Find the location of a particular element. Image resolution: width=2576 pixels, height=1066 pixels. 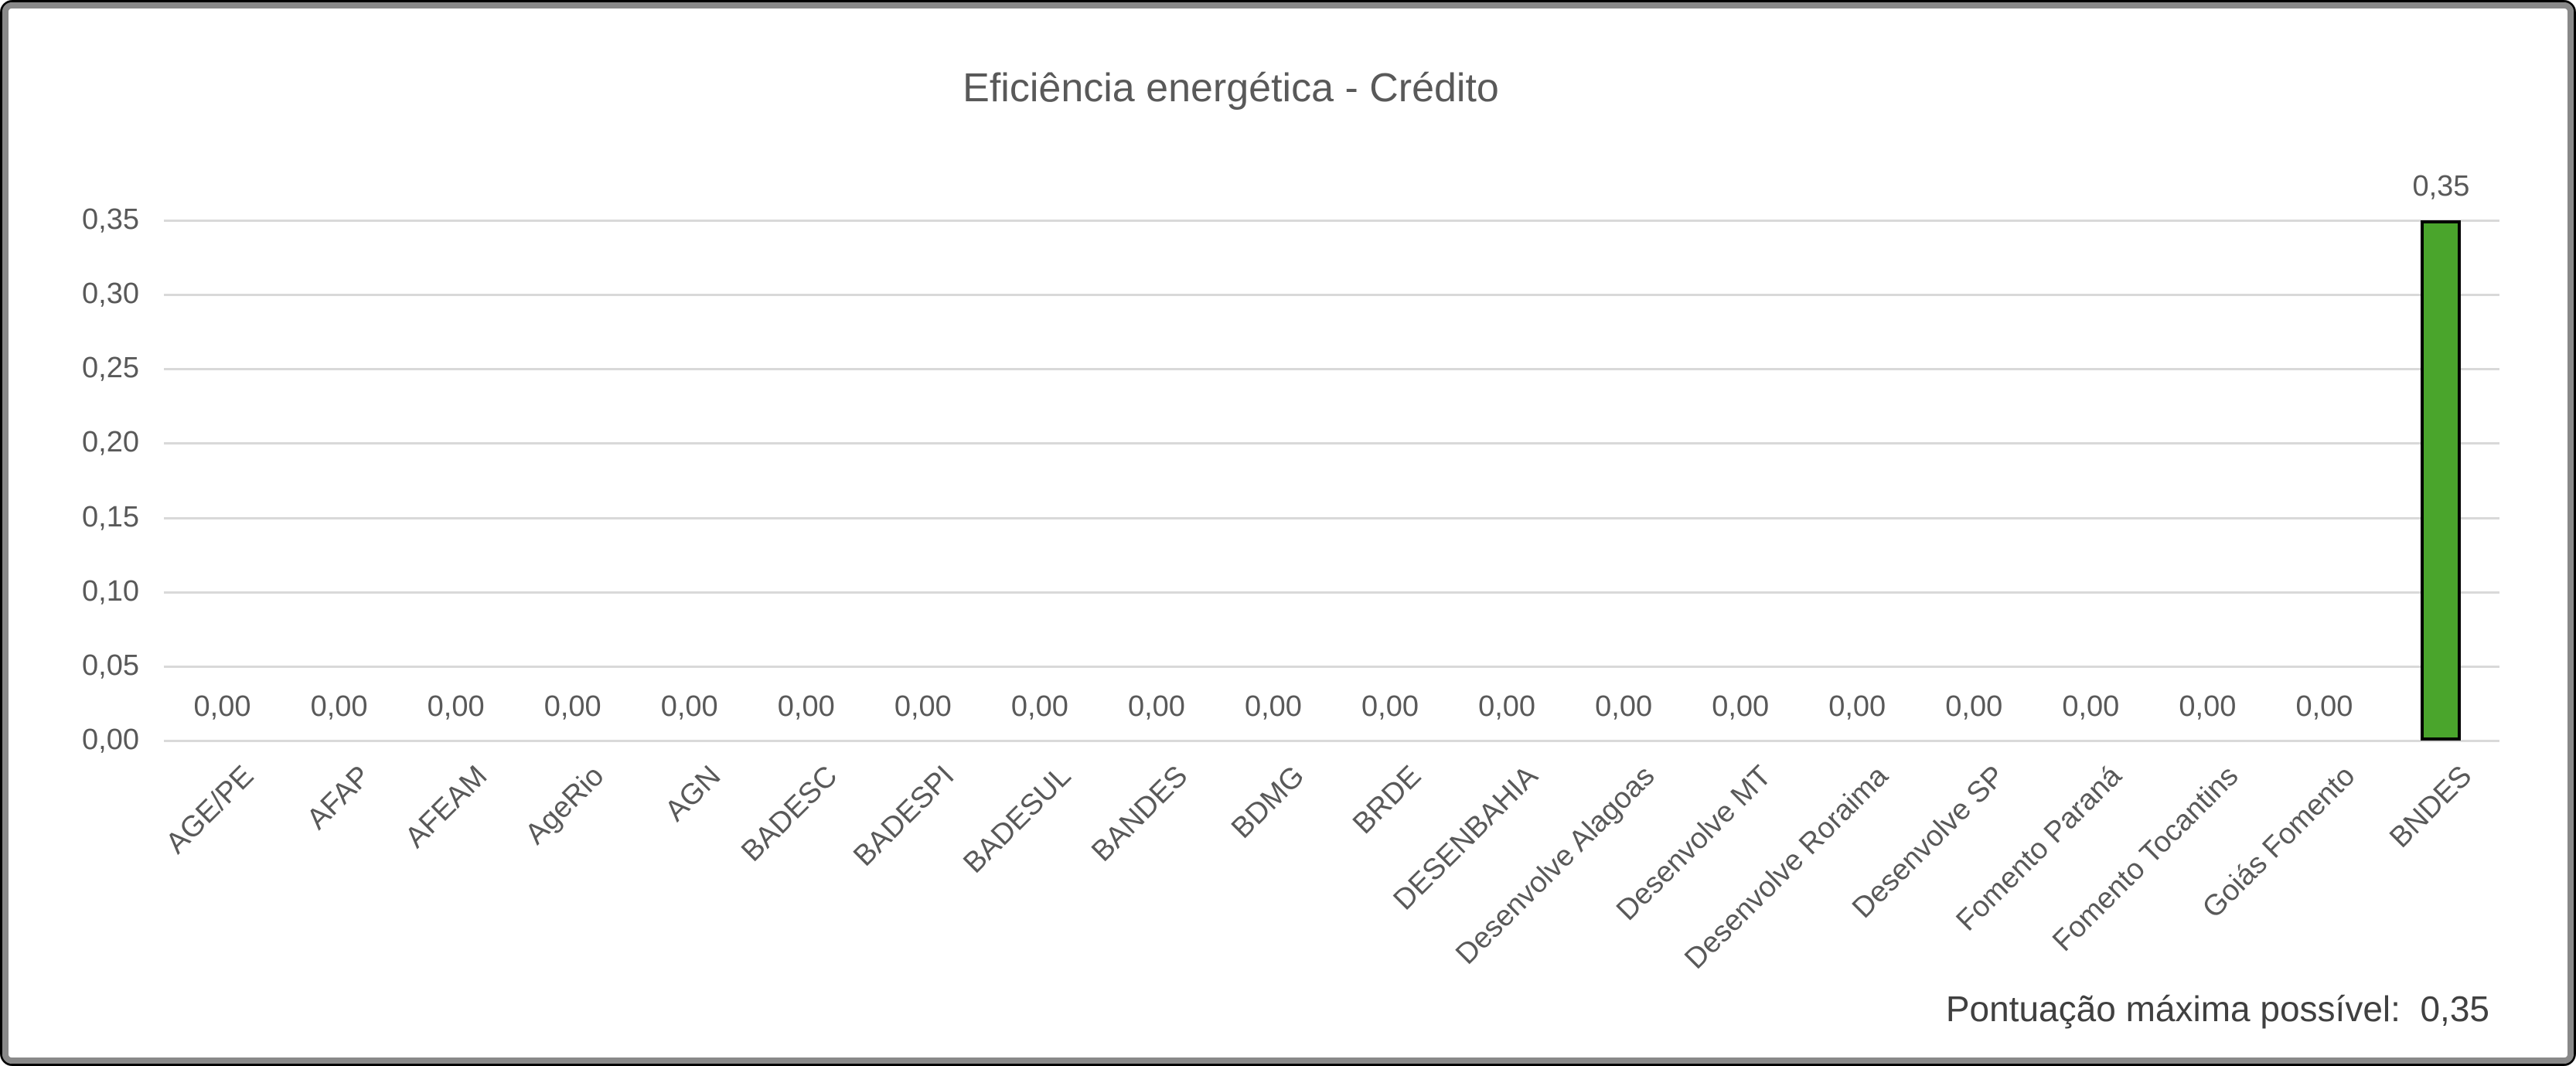

data-label: 0,35 is located at coordinates (2441, 186).